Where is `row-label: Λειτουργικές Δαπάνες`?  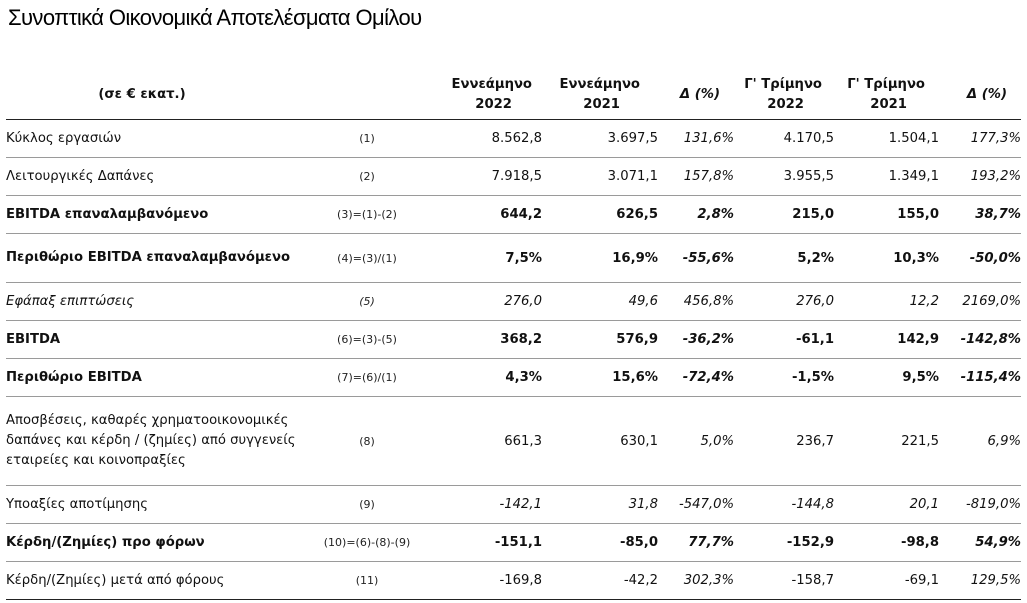
row-label: Λειτουργικές Δαπάνες is located at coordinates (151, 176).